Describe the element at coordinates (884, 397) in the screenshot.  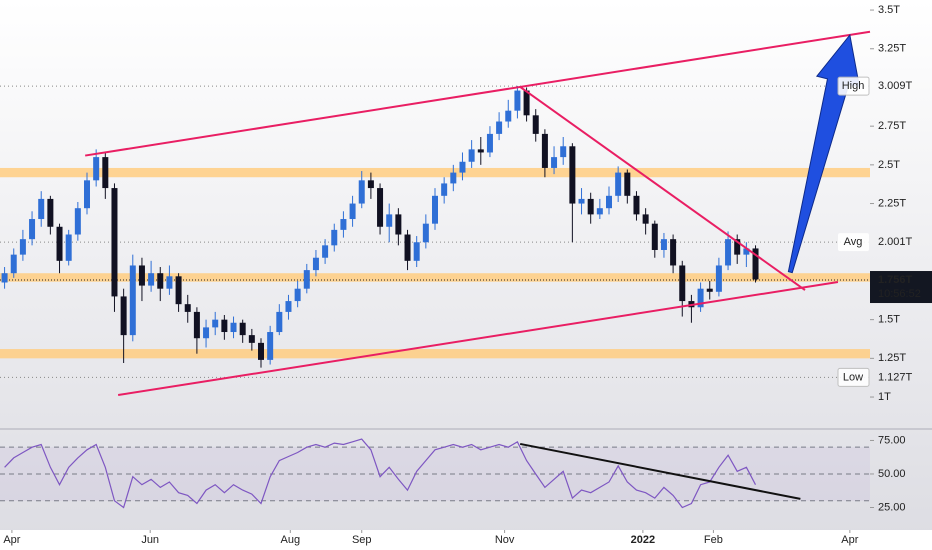
I see `y-tick-label: 1T` at that location.